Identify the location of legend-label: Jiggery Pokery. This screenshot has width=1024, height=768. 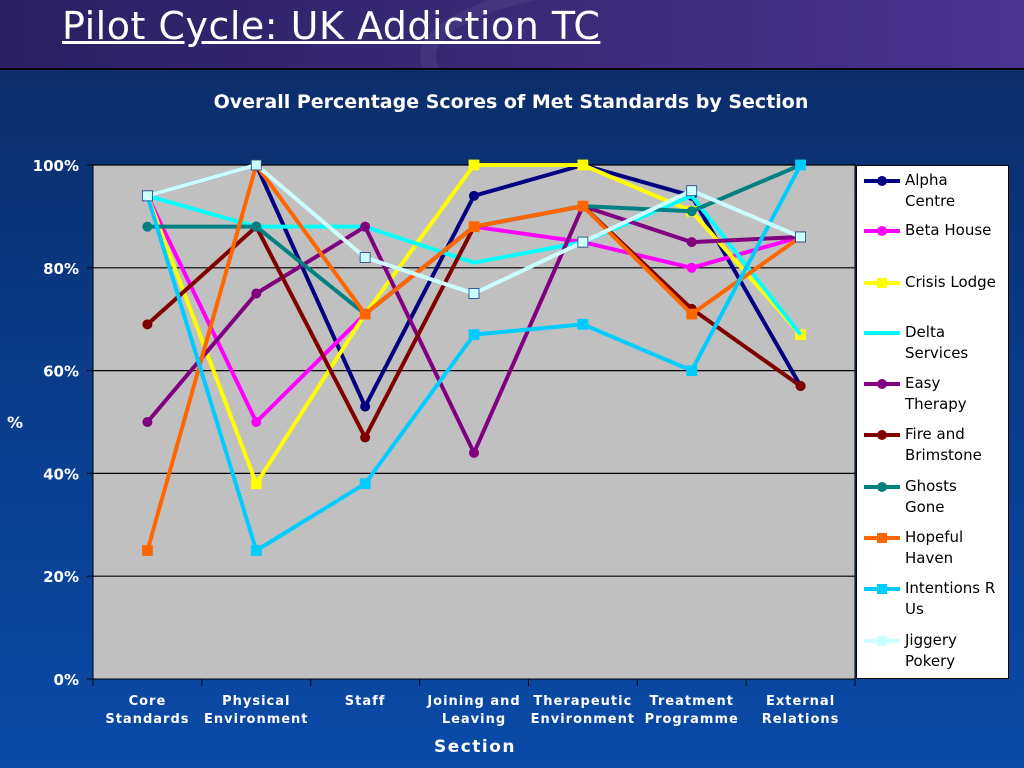
(931, 650).